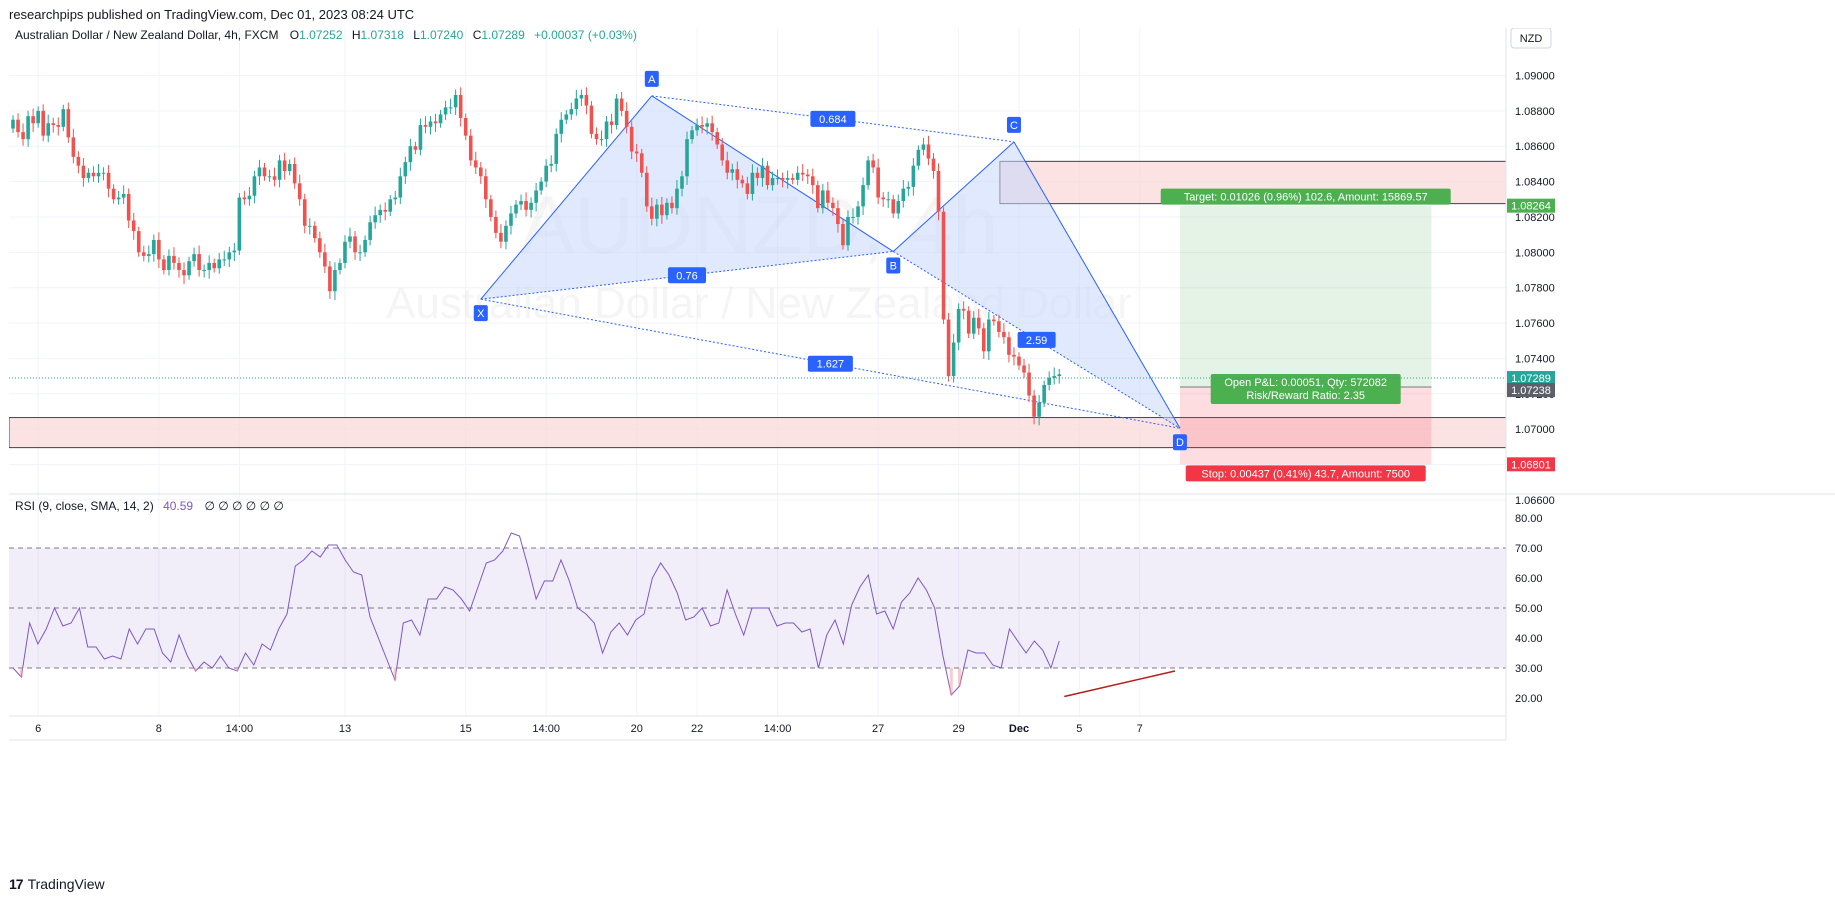  Describe the element at coordinates (637, 729) in the screenshot. I see `time-tick-label: 20` at that location.